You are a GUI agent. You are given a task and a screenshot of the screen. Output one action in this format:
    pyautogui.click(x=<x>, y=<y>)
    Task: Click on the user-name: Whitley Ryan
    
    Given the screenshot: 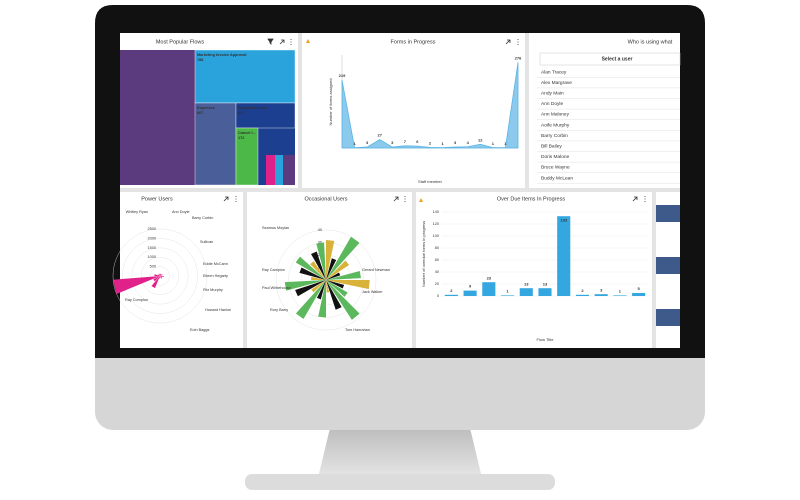 What is the action you would take?
    pyautogui.click(x=137, y=212)
    